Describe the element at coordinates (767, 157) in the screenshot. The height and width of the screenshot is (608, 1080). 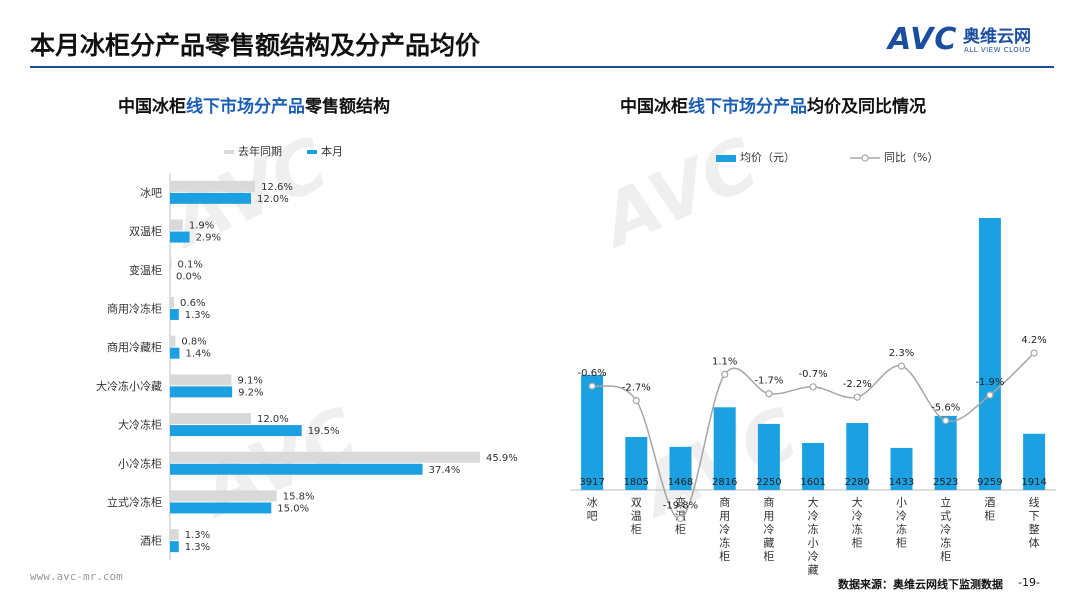
I see `legend-label-price: 均价（元）` at that location.